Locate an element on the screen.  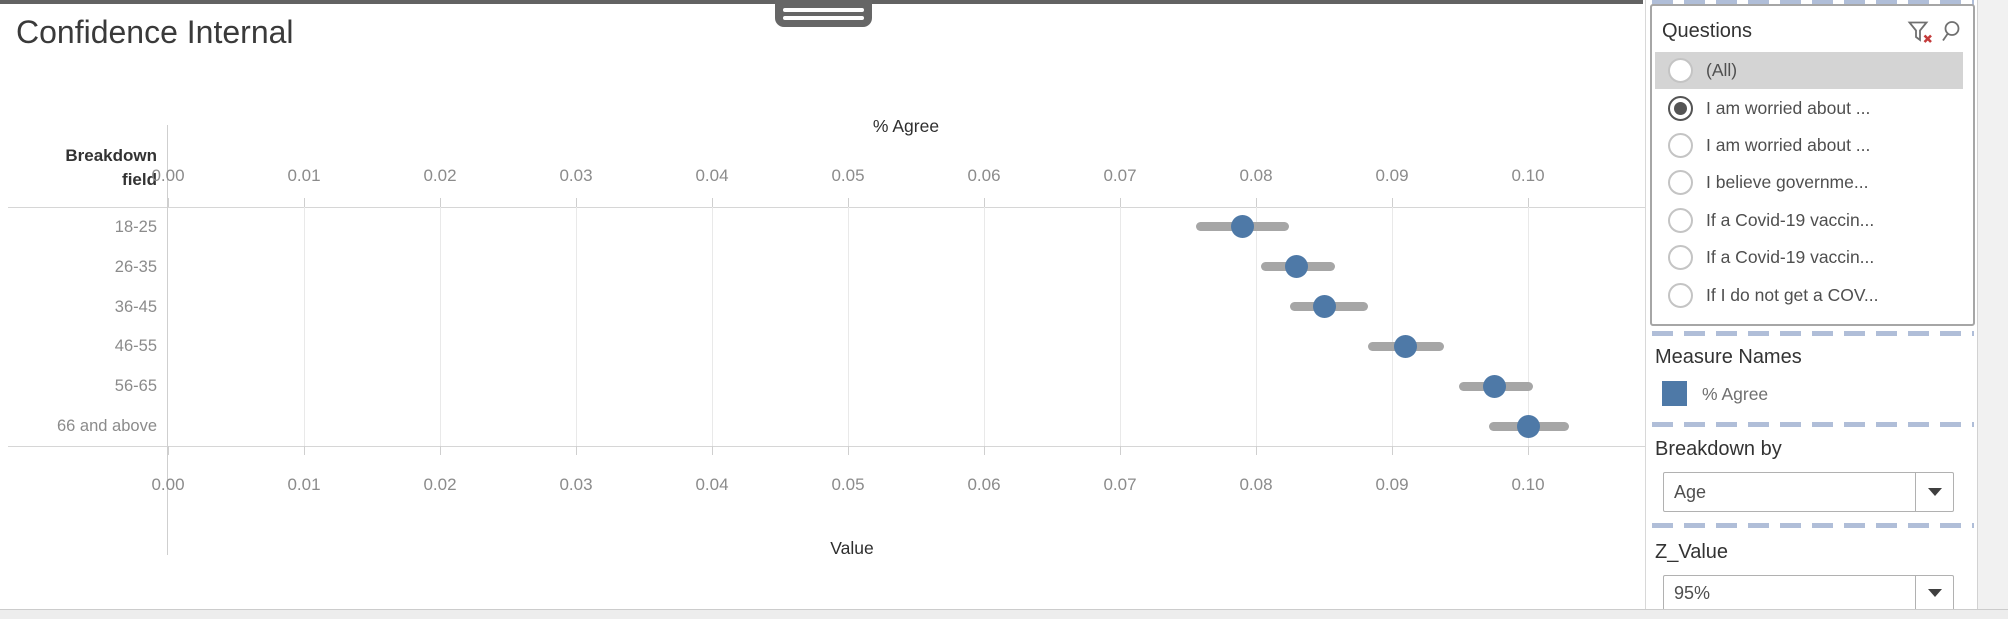
y-axis-line is located at coordinates (167, 340).